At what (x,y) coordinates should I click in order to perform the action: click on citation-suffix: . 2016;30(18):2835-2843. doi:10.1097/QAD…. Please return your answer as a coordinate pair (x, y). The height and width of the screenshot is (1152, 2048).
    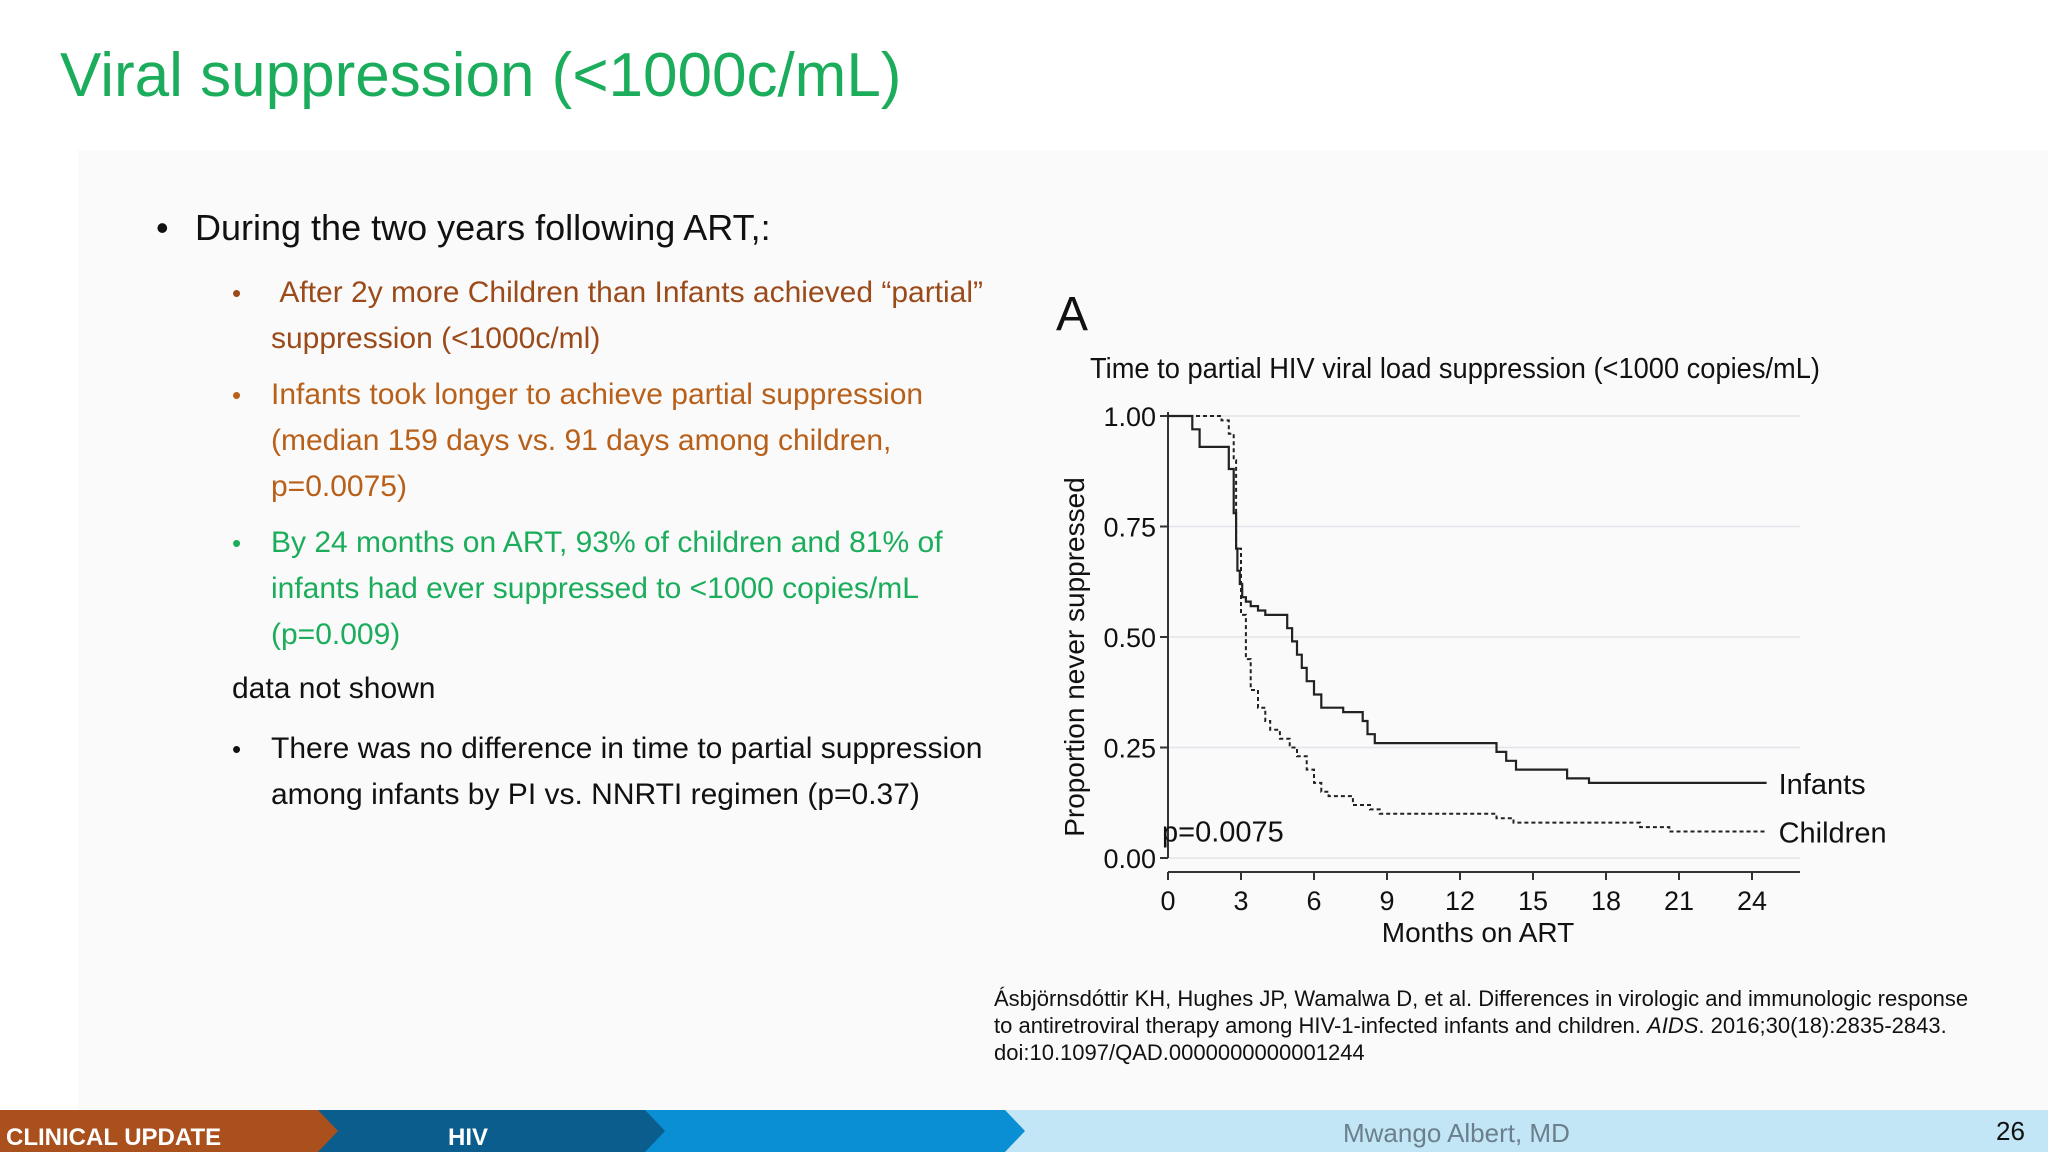
    Looking at the image, I should click on (1470, 1039).